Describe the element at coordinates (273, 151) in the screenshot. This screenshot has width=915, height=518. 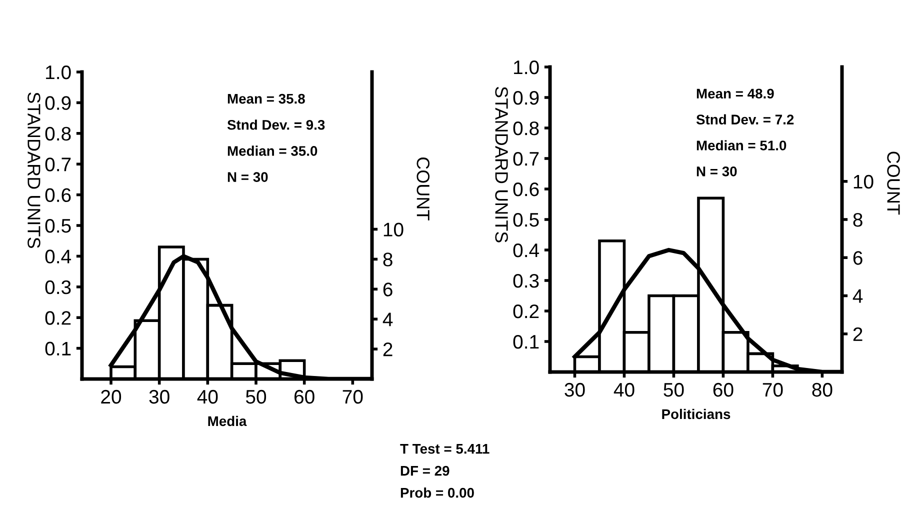
I see `annotation: Median = 35.0` at that location.